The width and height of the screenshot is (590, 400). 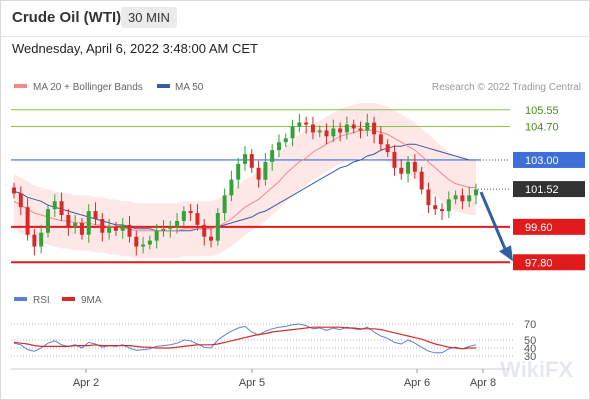 I want to click on header-divider, so click(x=295, y=36).